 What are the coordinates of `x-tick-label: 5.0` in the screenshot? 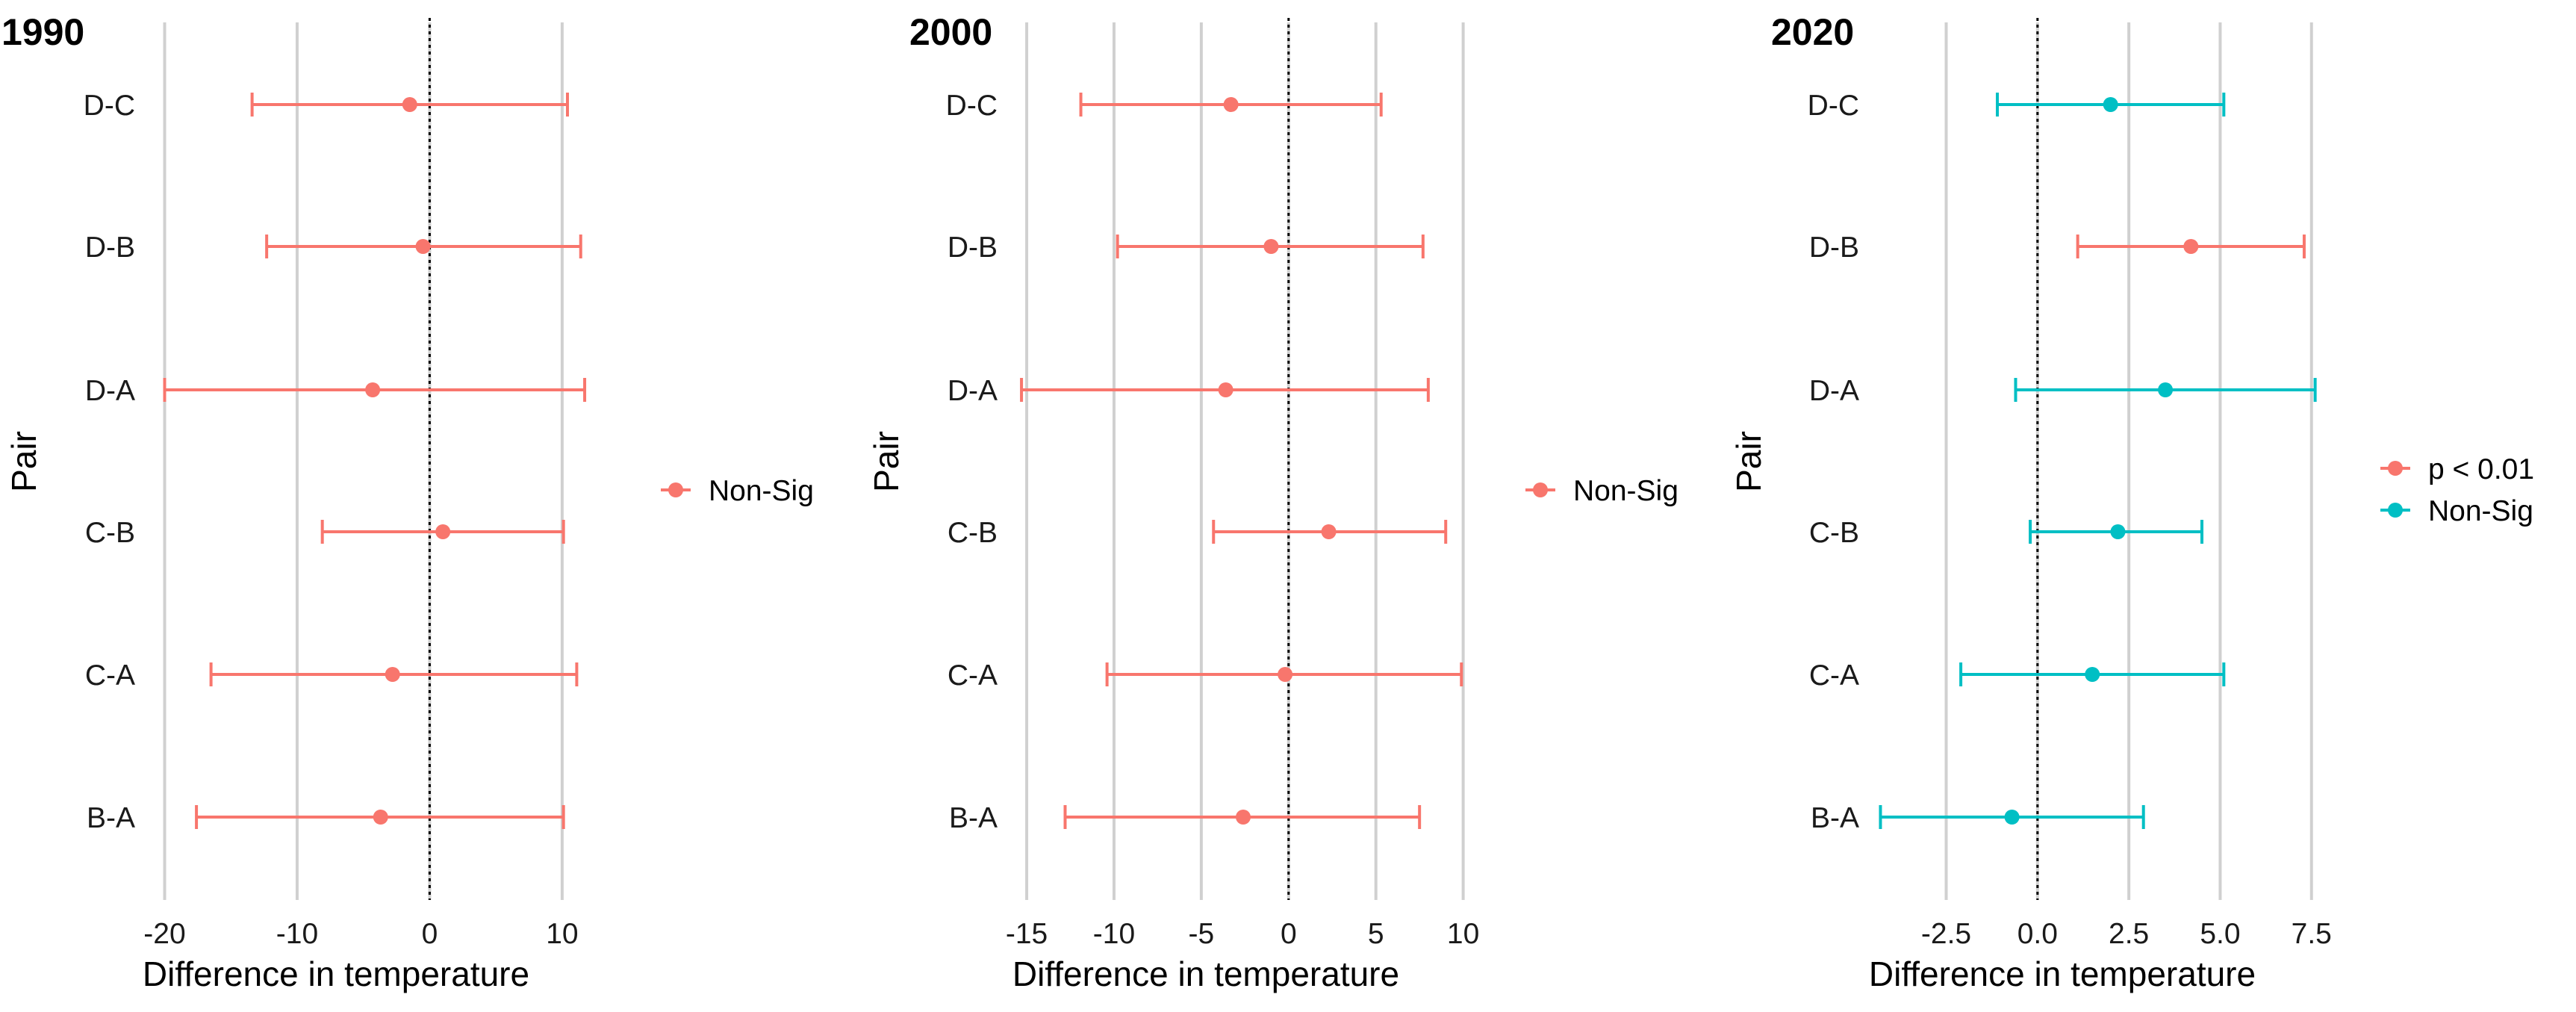 It's located at (2220, 934).